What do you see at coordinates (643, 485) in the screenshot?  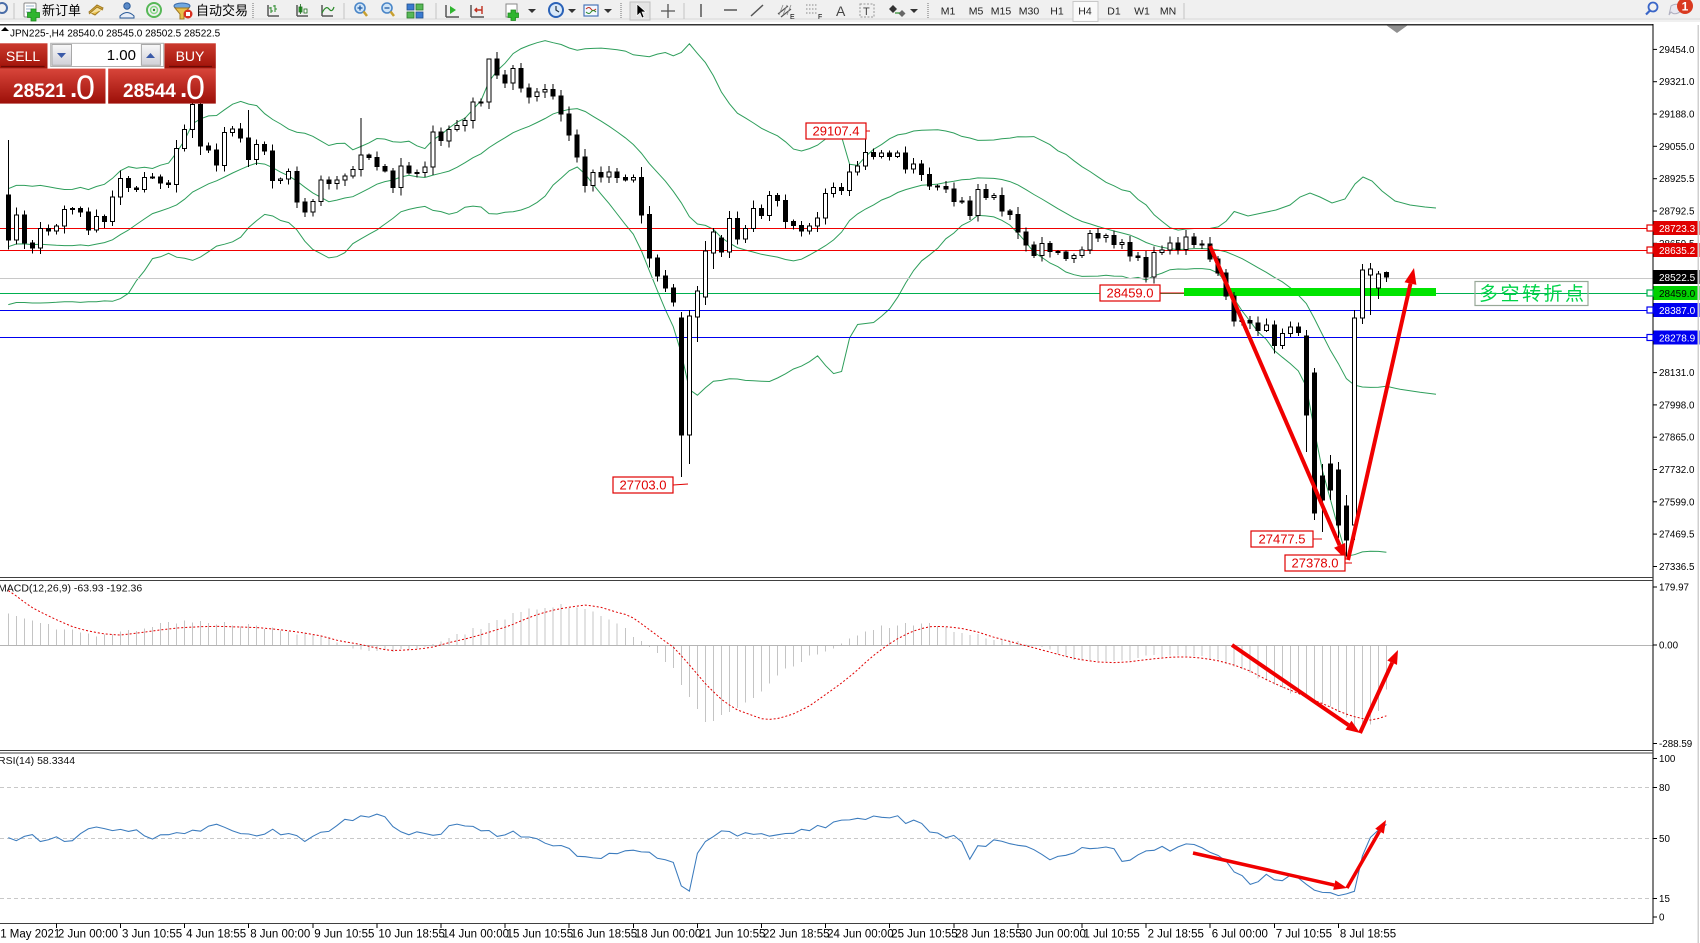 I see `svg-text: 27703.0` at bounding box center [643, 485].